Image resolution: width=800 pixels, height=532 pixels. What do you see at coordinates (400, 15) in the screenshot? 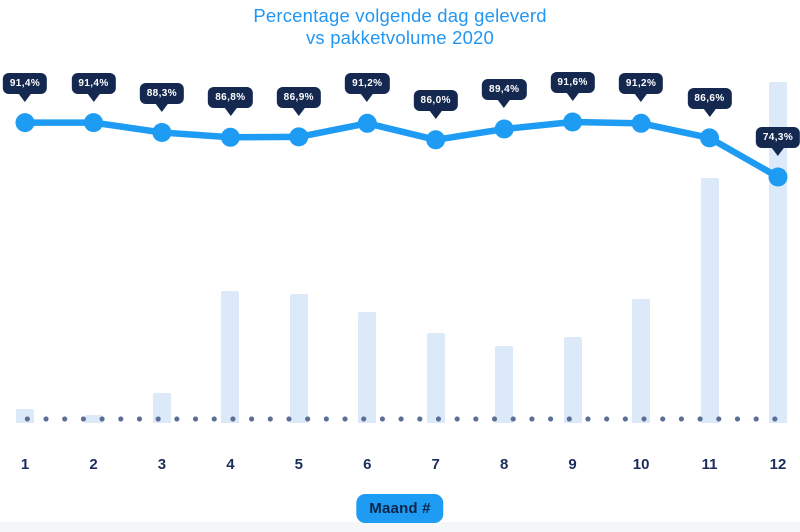
I see `chart-title-line1: Percentage volgende dag geleverd` at bounding box center [400, 15].